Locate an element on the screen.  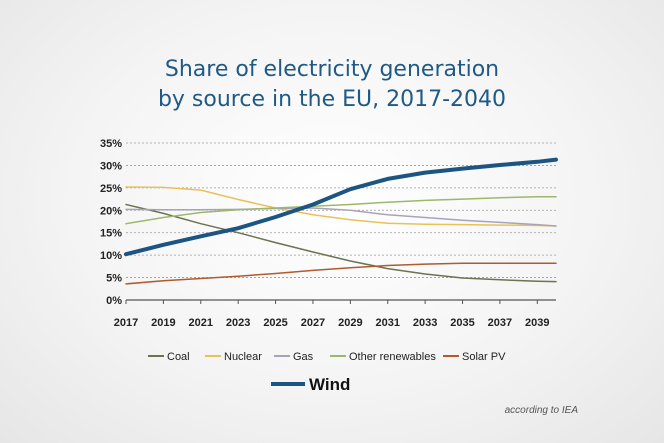
legend-label-nuclear: Nuclear is located at coordinates (243, 357).